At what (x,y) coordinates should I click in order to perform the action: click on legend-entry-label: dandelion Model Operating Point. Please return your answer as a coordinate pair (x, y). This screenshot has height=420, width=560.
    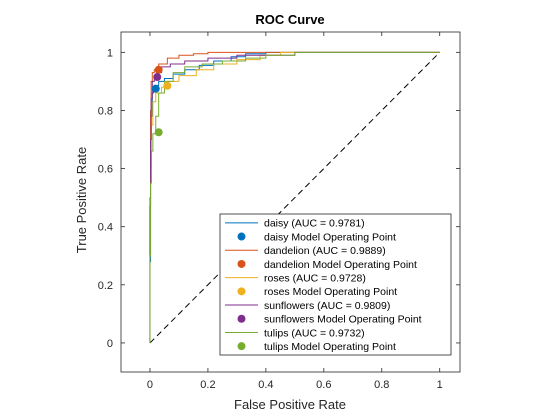
    Looking at the image, I should click on (340, 265).